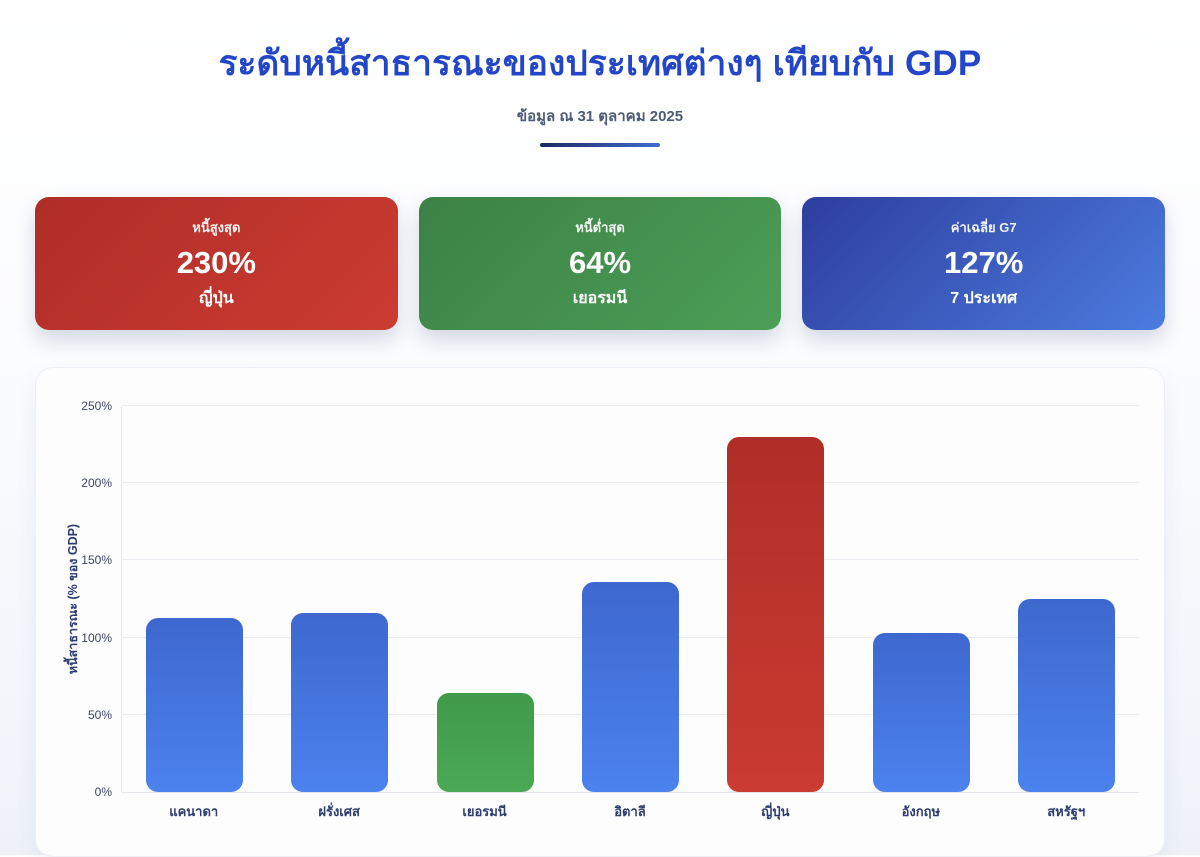 This screenshot has width=1200, height=857. Describe the element at coordinates (600, 227) in the screenshot. I see `stat-card-label: หนี้ต่ำสุด` at that location.